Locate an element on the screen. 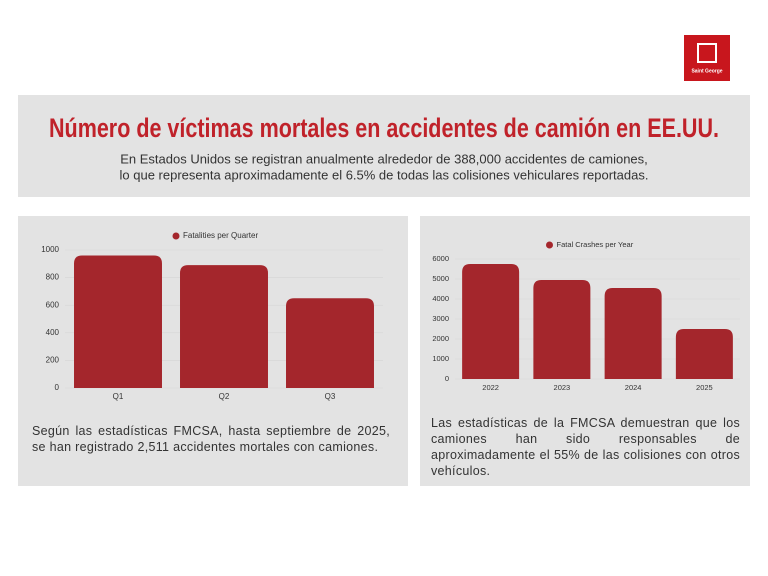 This screenshot has width=768, height=576. legend-label: Fatal Crashes per Year is located at coordinates (595, 244).